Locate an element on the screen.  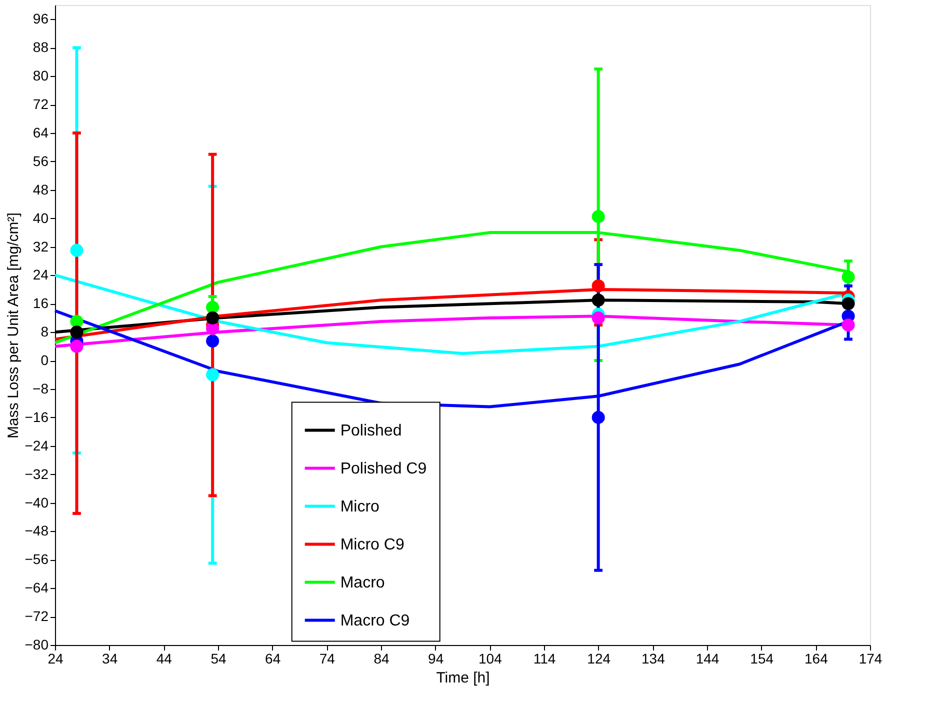
y-tick-label: 80 is located at coordinates (40, 76).